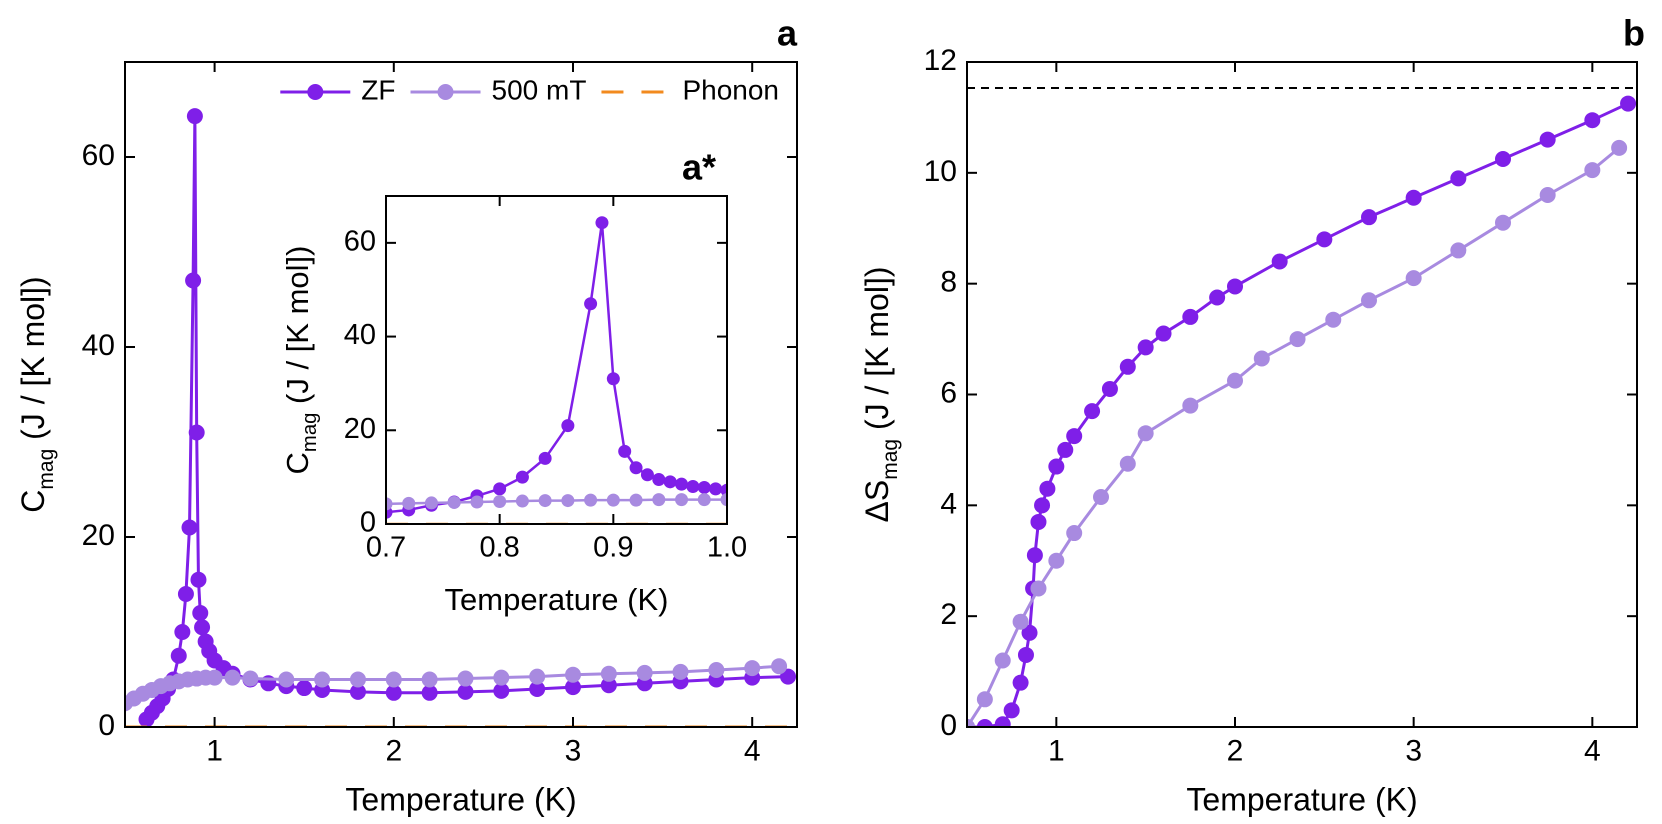  What do you see at coordinates (1235, 750) in the screenshot?
I see `x-tick-label: 2` at bounding box center [1235, 750].